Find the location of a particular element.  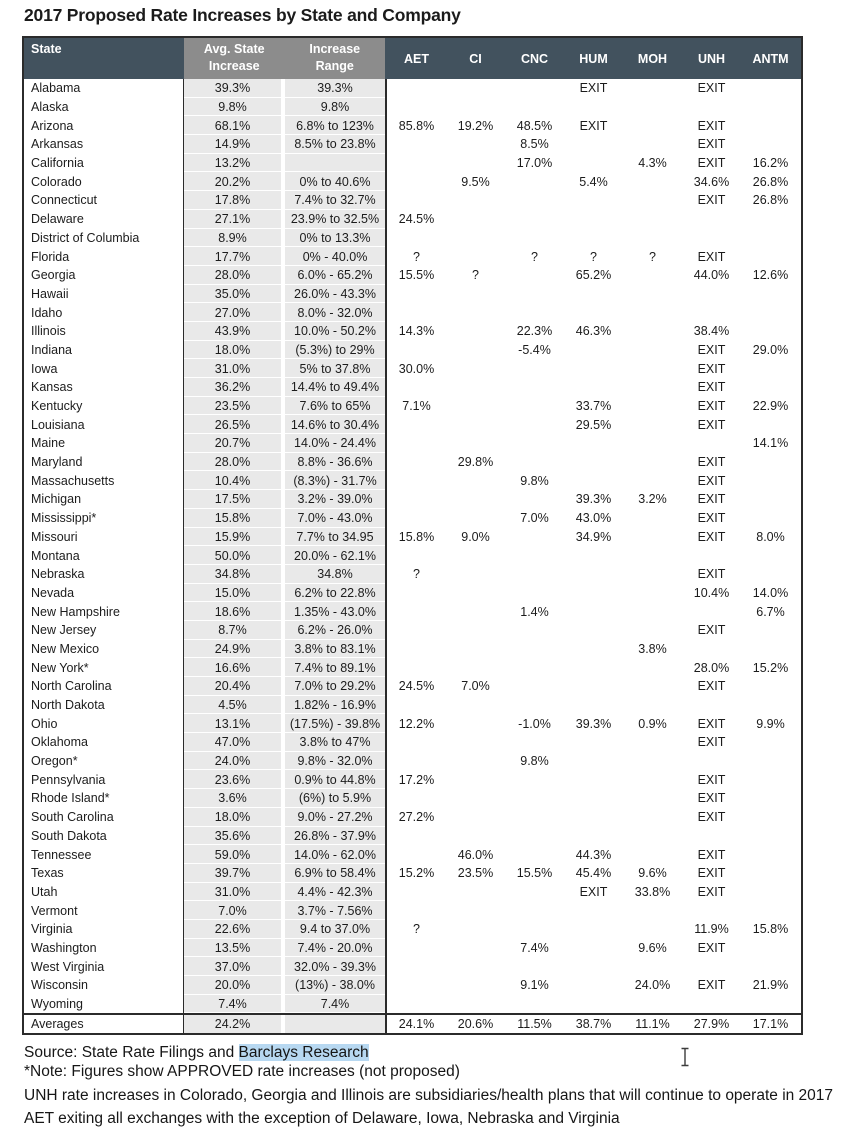

averages-cell-aet: 24.1% is located at coordinates (416, 1024).